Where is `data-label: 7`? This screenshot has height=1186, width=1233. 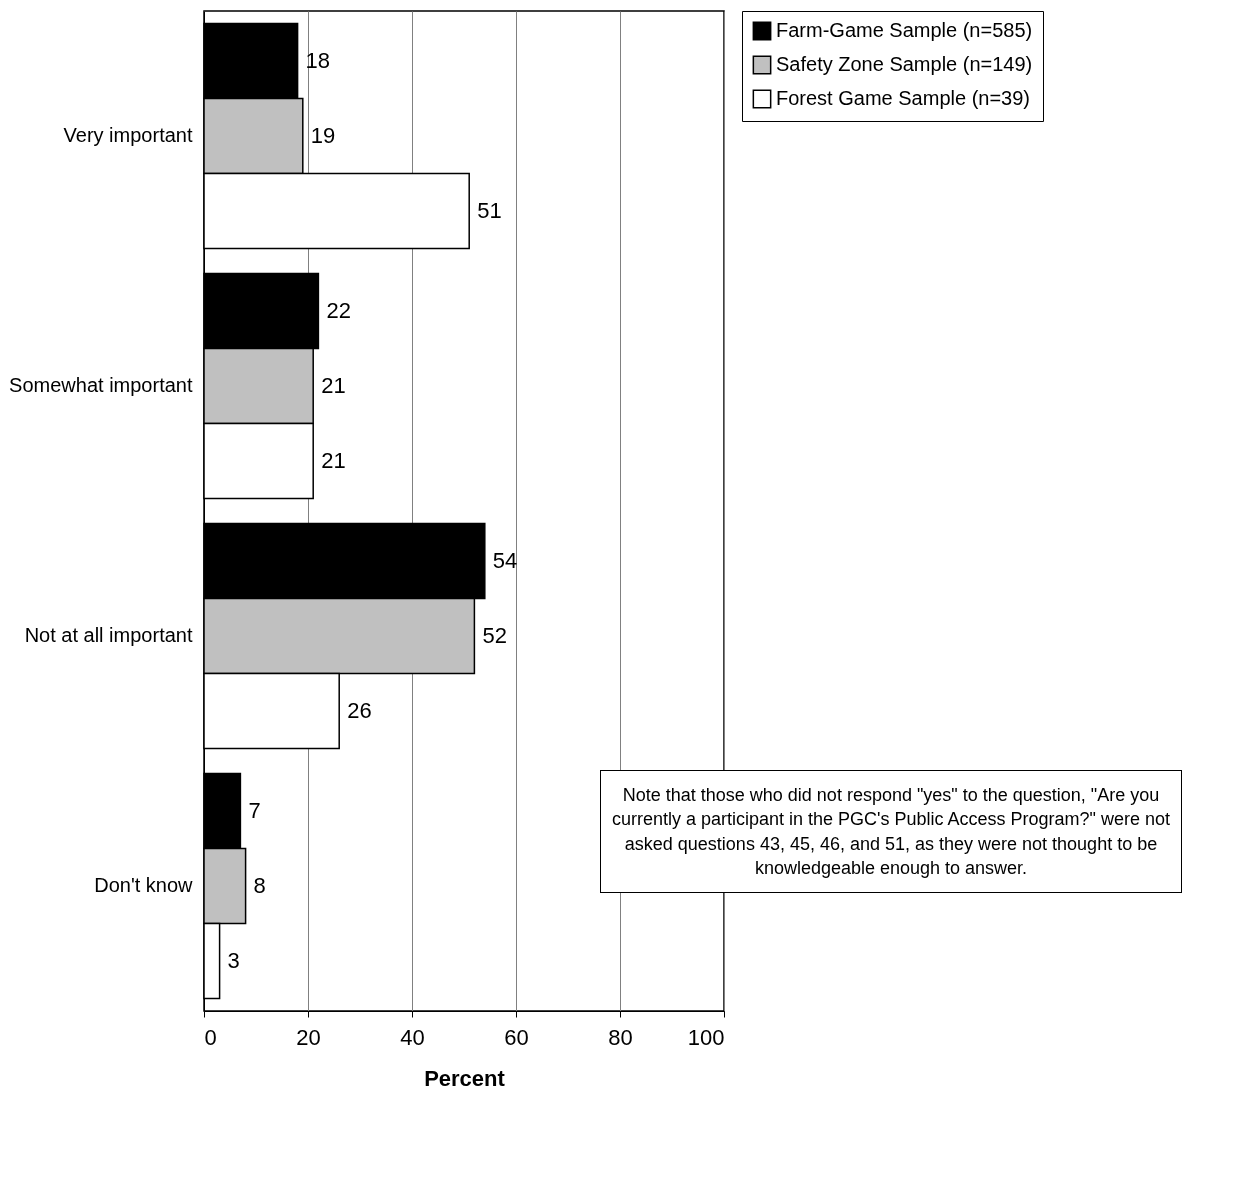 data-label: 7 is located at coordinates (254, 810).